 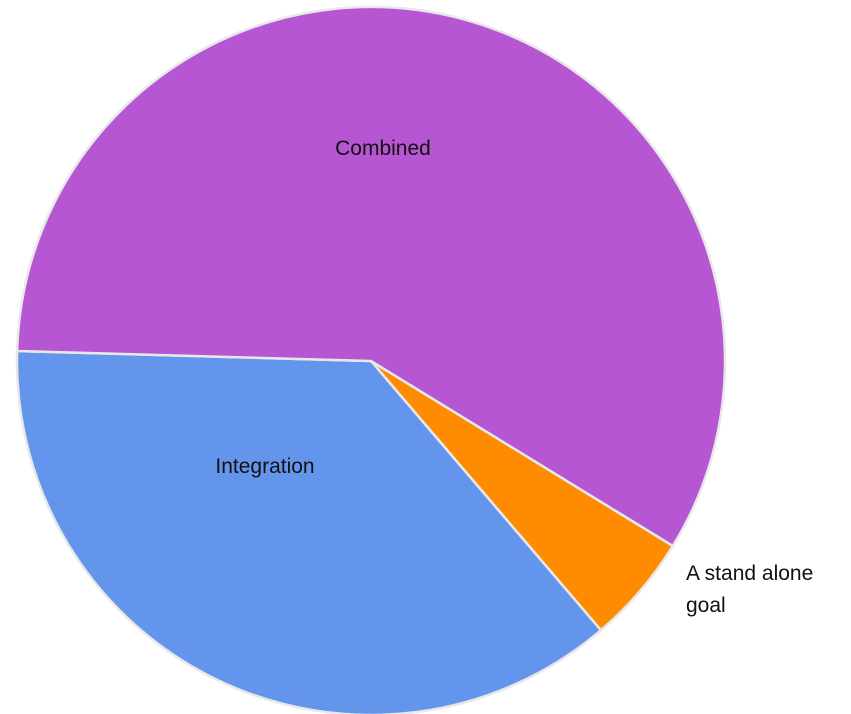 I want to click on slice-label-line-2: goal, so click(x=706, y=605).